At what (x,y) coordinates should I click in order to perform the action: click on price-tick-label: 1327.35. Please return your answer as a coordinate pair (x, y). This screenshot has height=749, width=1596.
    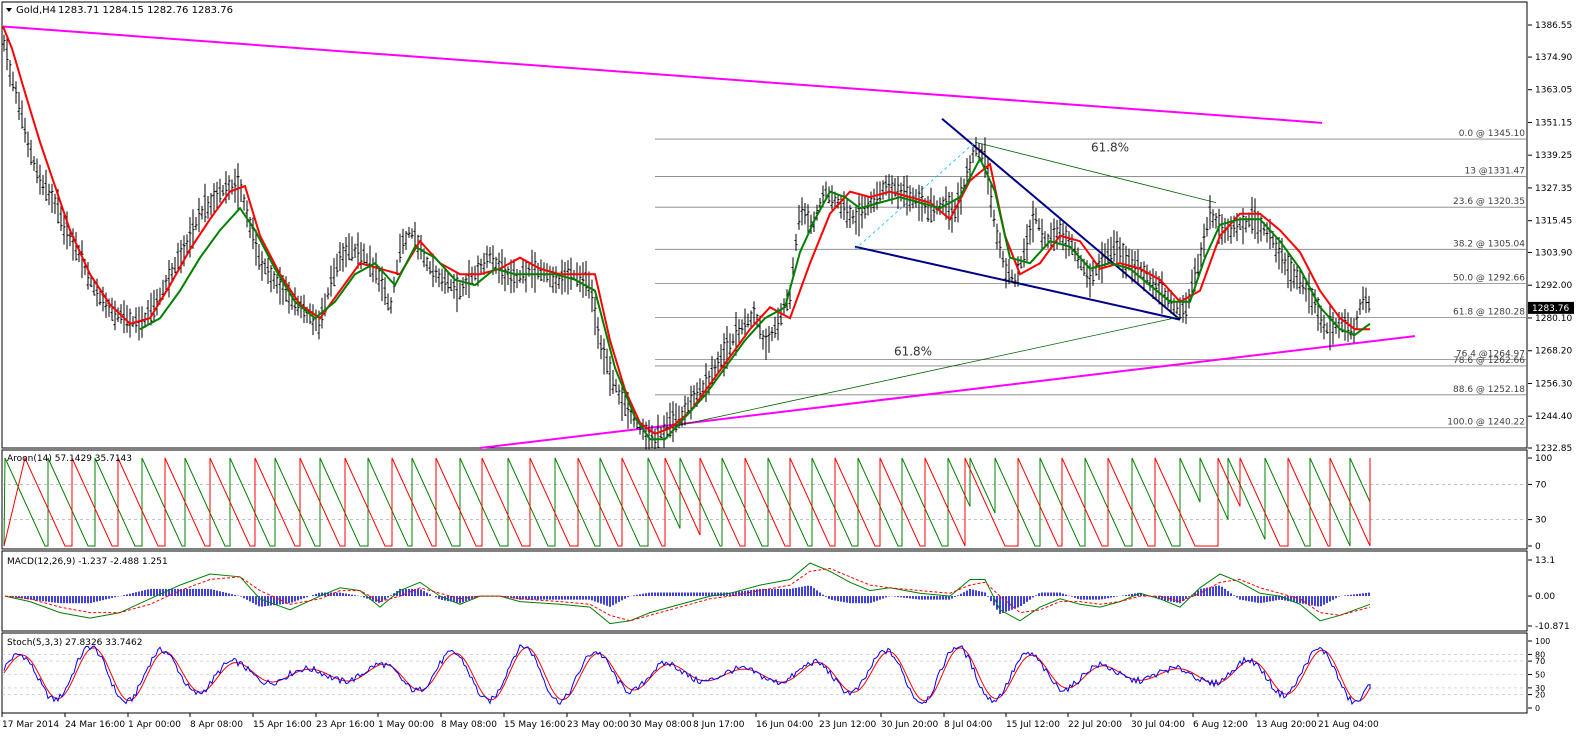
    Looking at the image, I should click on (1553, 189).